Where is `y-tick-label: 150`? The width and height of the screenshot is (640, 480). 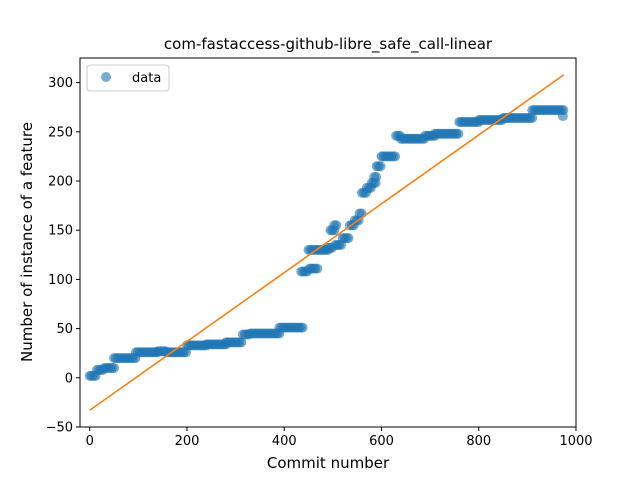
y-tick-label: 150 is located at coordinates (60, 231).